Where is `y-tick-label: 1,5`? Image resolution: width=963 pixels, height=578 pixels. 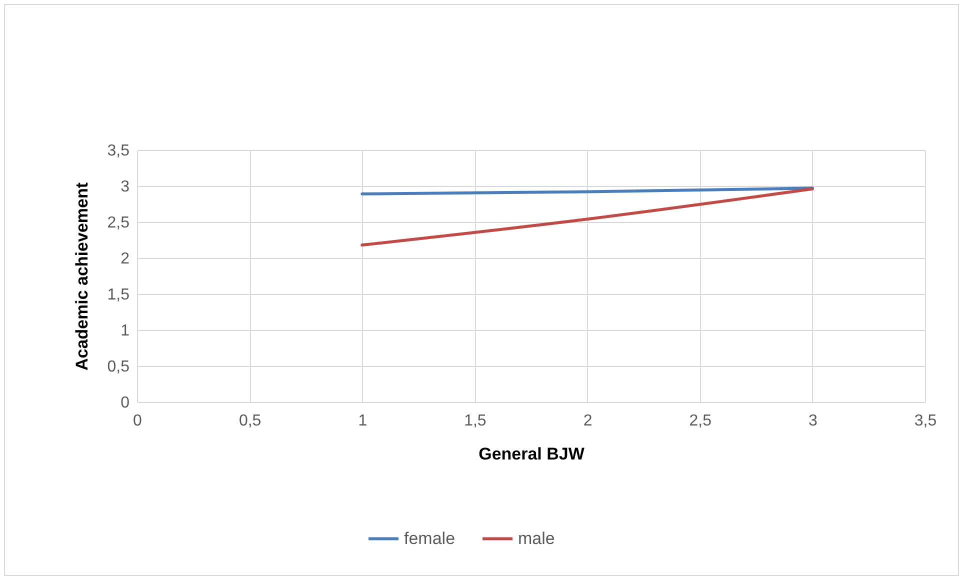 y-tick-label: 1,5 is located at coordinates (118, 295).